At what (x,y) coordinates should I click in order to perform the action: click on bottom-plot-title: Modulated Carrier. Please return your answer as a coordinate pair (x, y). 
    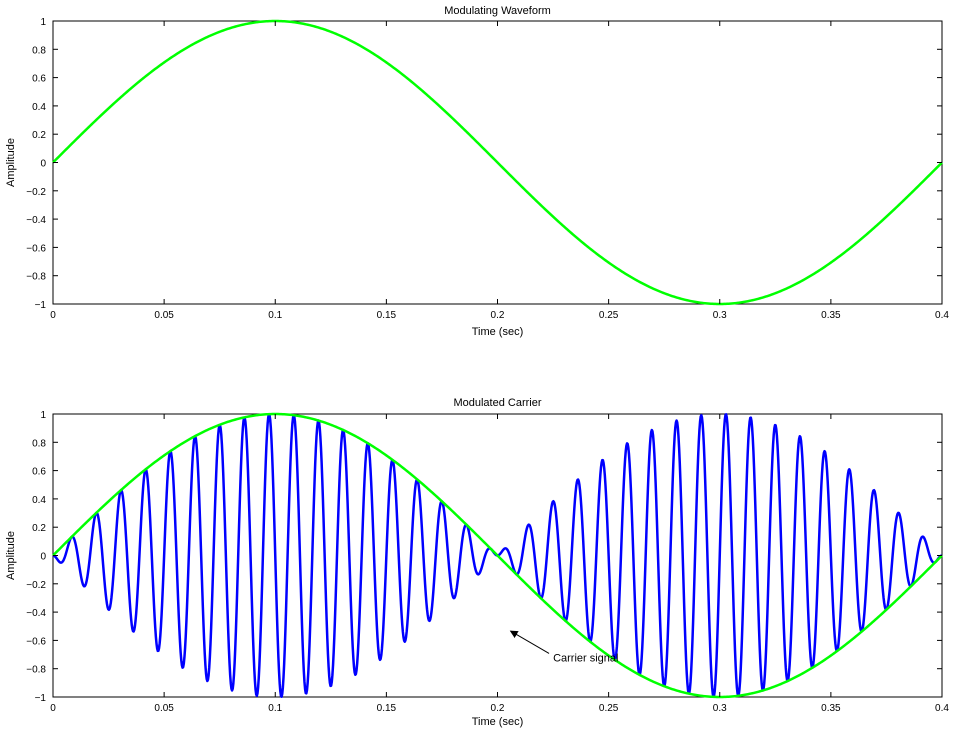
    Looking at the image, I should click on (497, 403).